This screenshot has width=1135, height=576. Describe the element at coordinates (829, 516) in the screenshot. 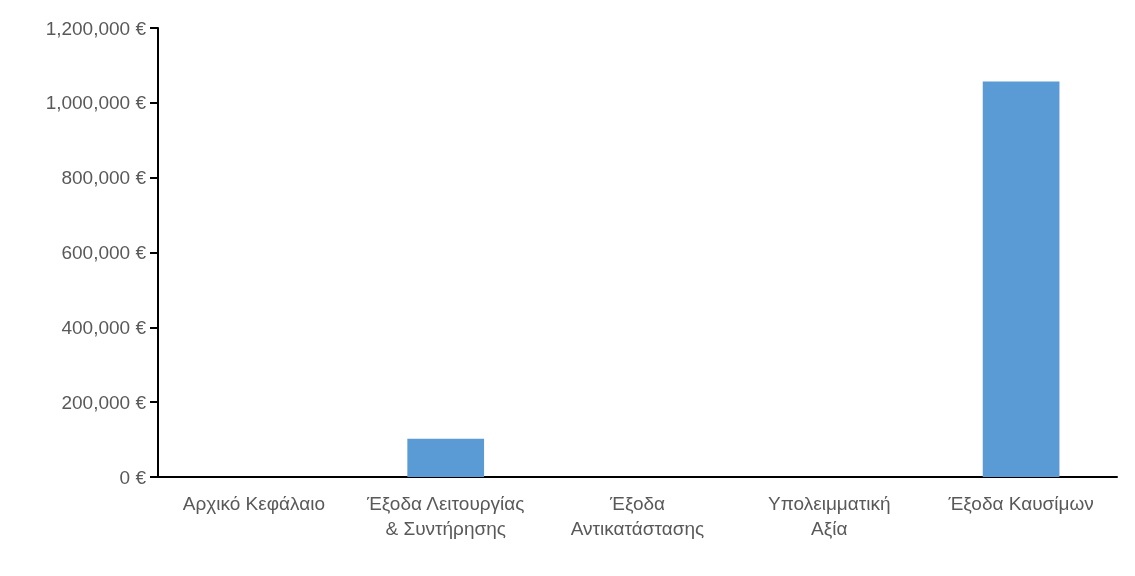

I see `x-tick-label: Υπολειμματική Αξία` at that location.